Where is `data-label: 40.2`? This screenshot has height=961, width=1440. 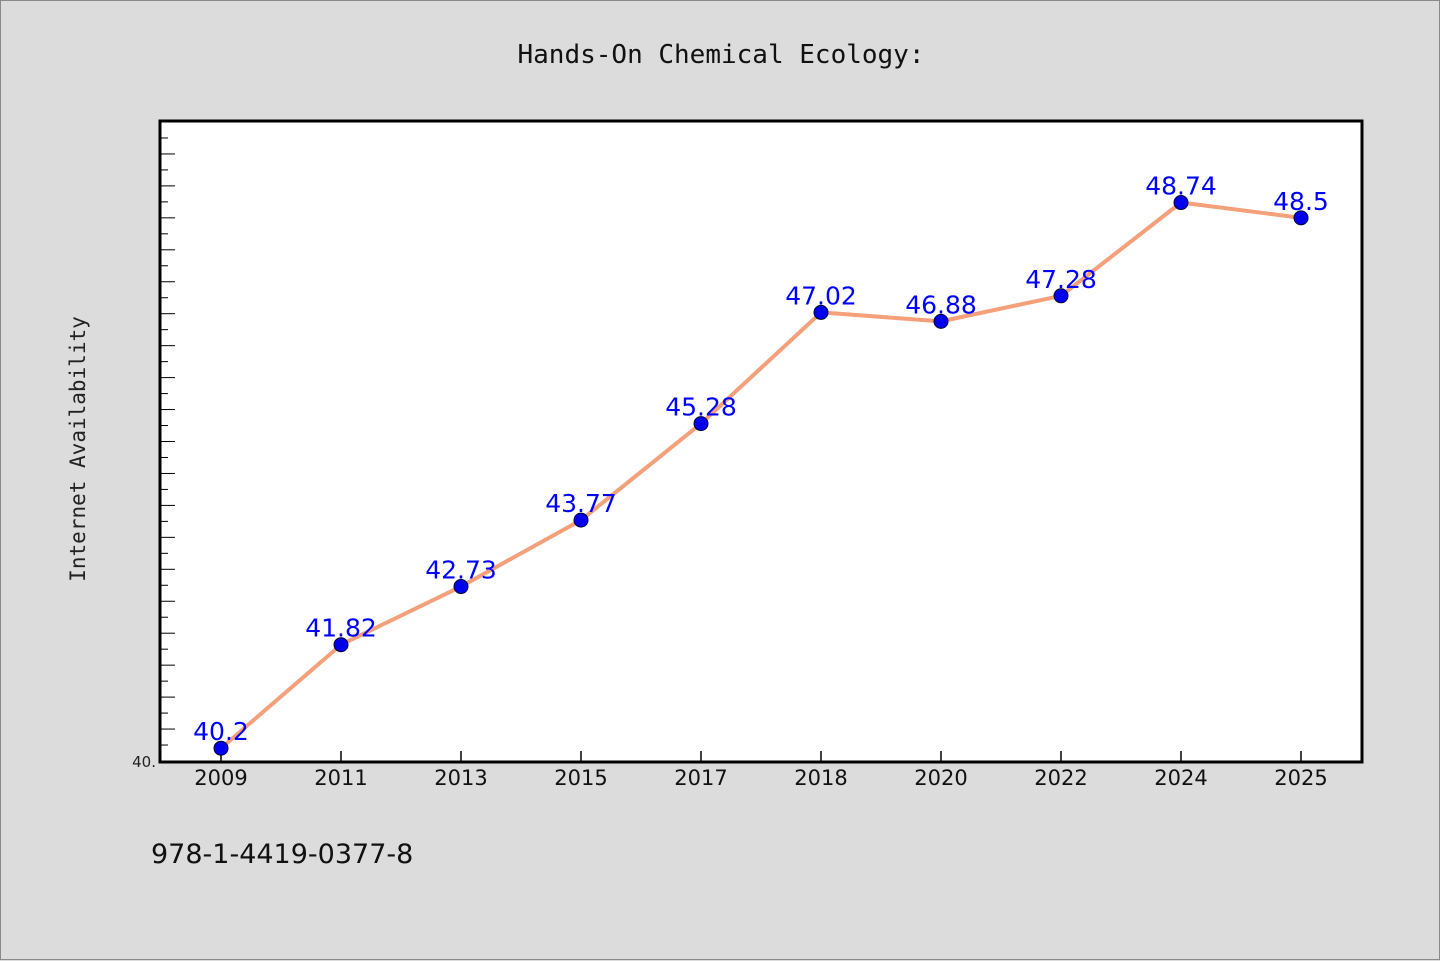 data-label: 40.2 is located at coordinates (221, 731).